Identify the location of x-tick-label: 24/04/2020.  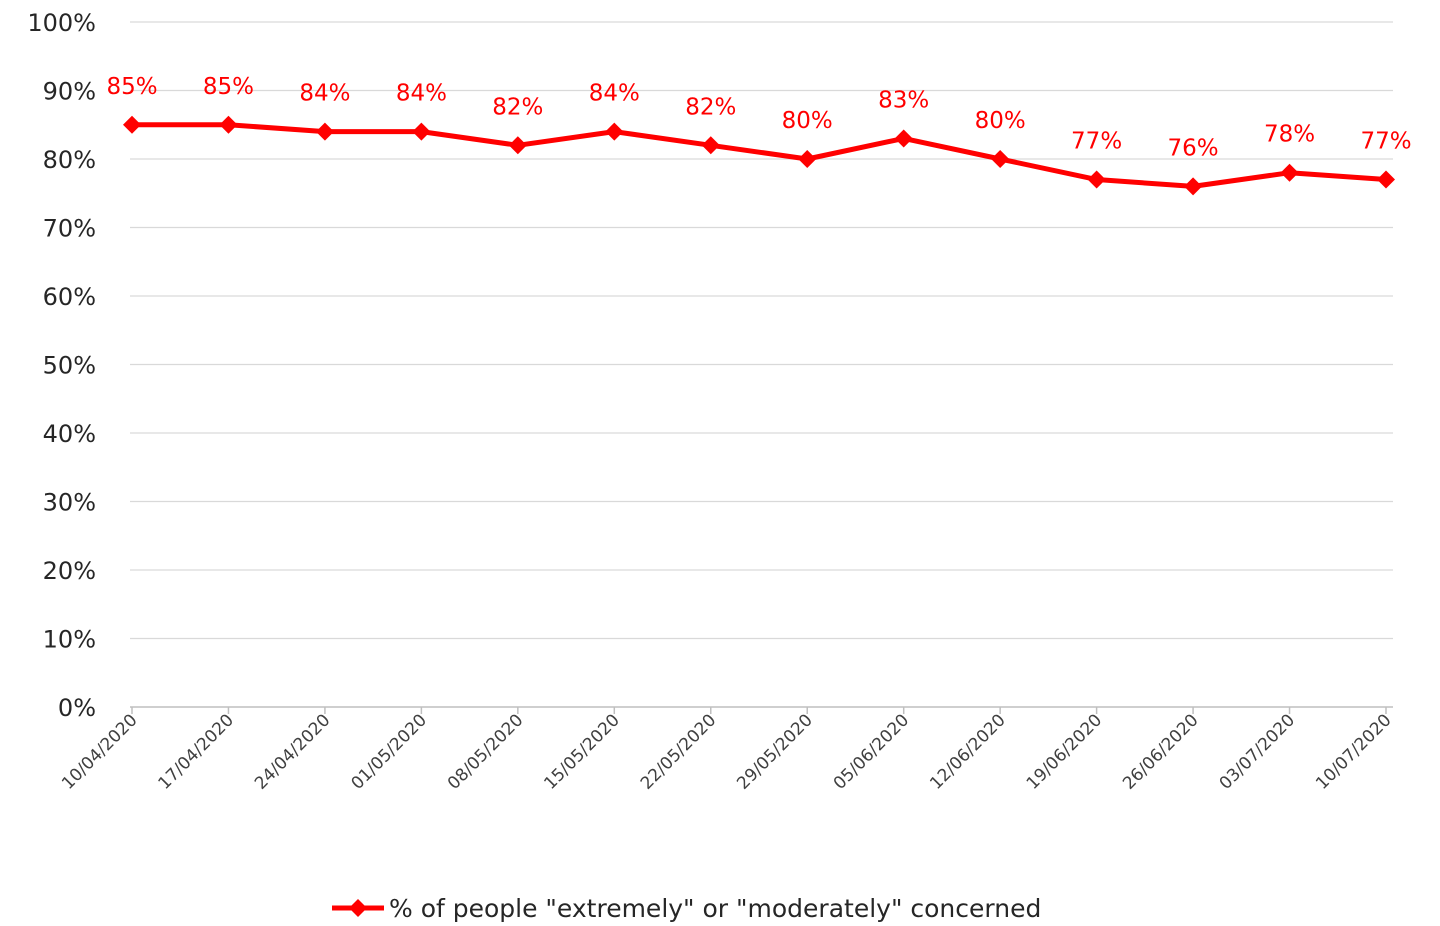
(292, 751).